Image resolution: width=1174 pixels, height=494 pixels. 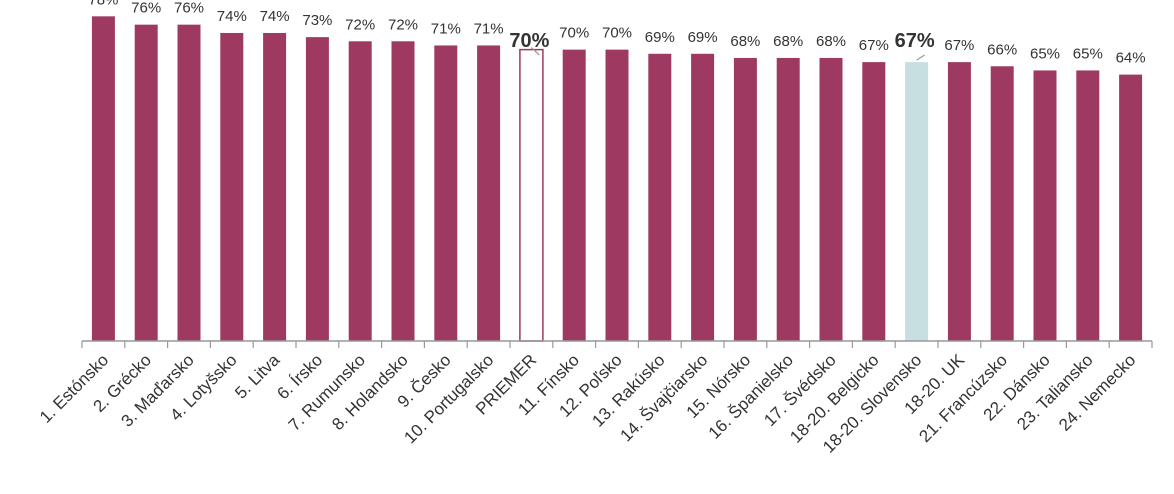 I want to click on category-label: 5. Litva, so click(x=257, y=376).